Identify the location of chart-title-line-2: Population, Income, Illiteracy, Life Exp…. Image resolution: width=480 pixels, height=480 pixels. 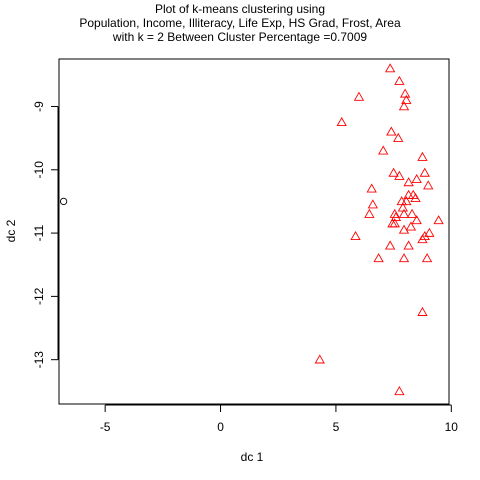
(240, 23).